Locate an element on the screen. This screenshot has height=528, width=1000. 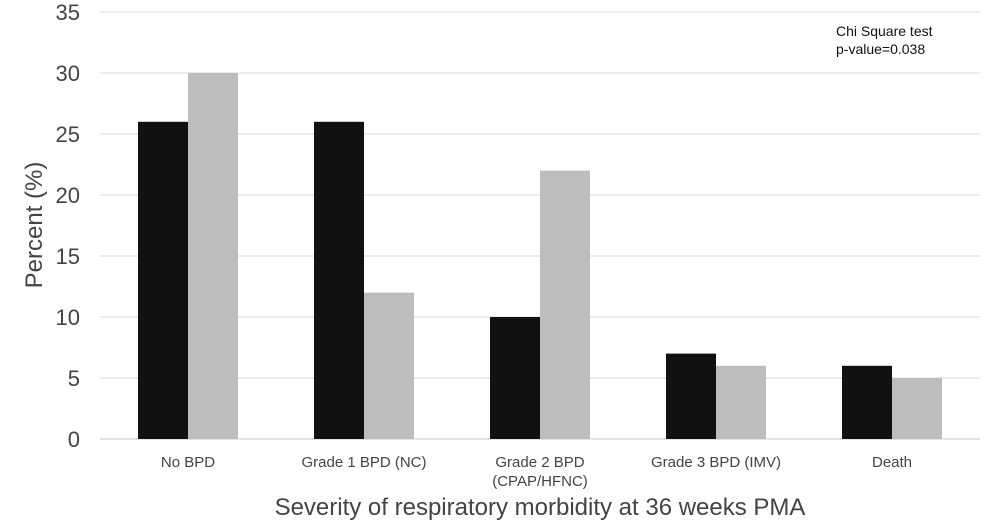
x-category-label: Grade 3 BPD (IMV) is located at coordinates (716, 462).